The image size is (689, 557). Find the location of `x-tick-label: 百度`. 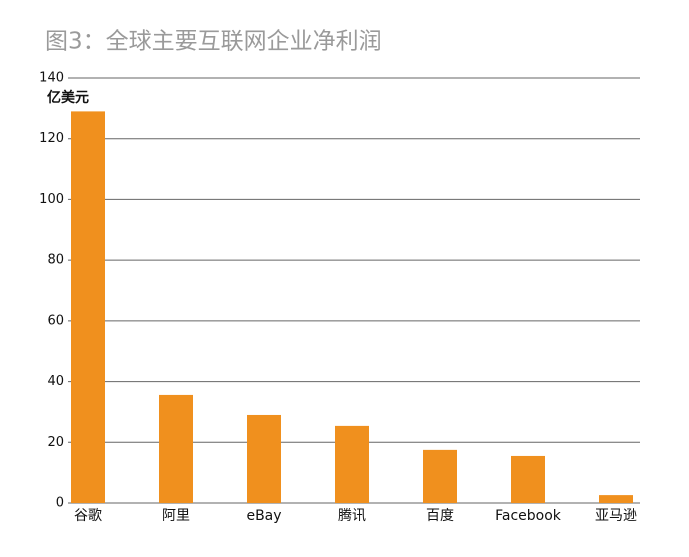

x-tick-label: 百度 is located at coordinates (440, 516).